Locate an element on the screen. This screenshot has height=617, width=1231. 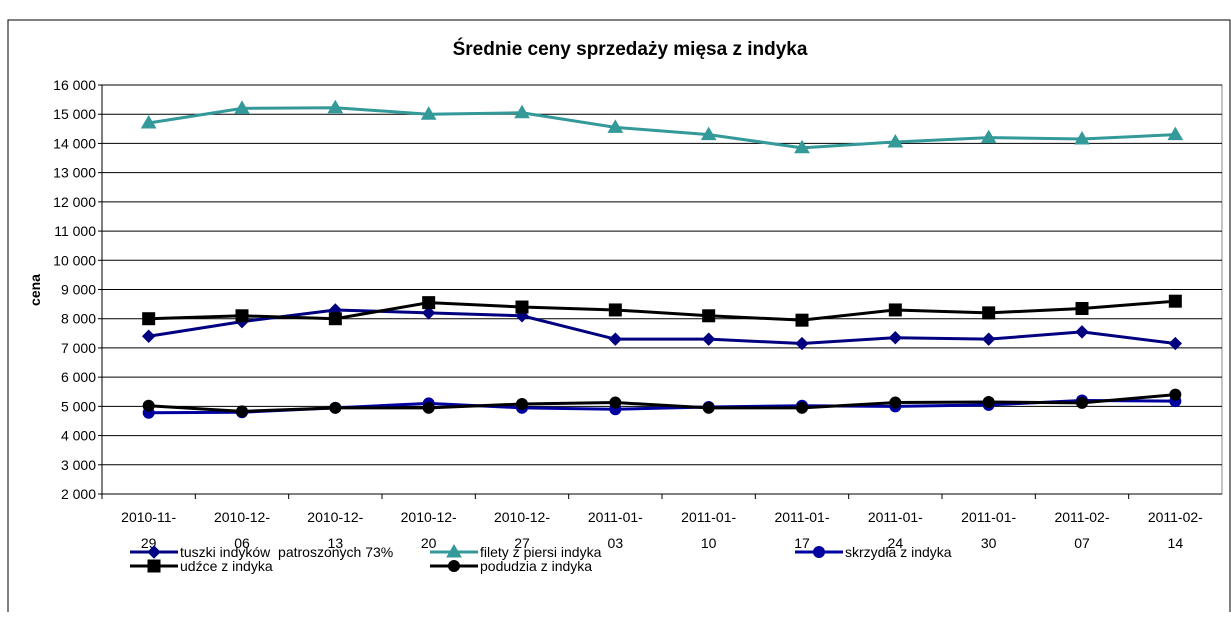
legend-label: podudzia z indyka is located at coordinates (536, 566).